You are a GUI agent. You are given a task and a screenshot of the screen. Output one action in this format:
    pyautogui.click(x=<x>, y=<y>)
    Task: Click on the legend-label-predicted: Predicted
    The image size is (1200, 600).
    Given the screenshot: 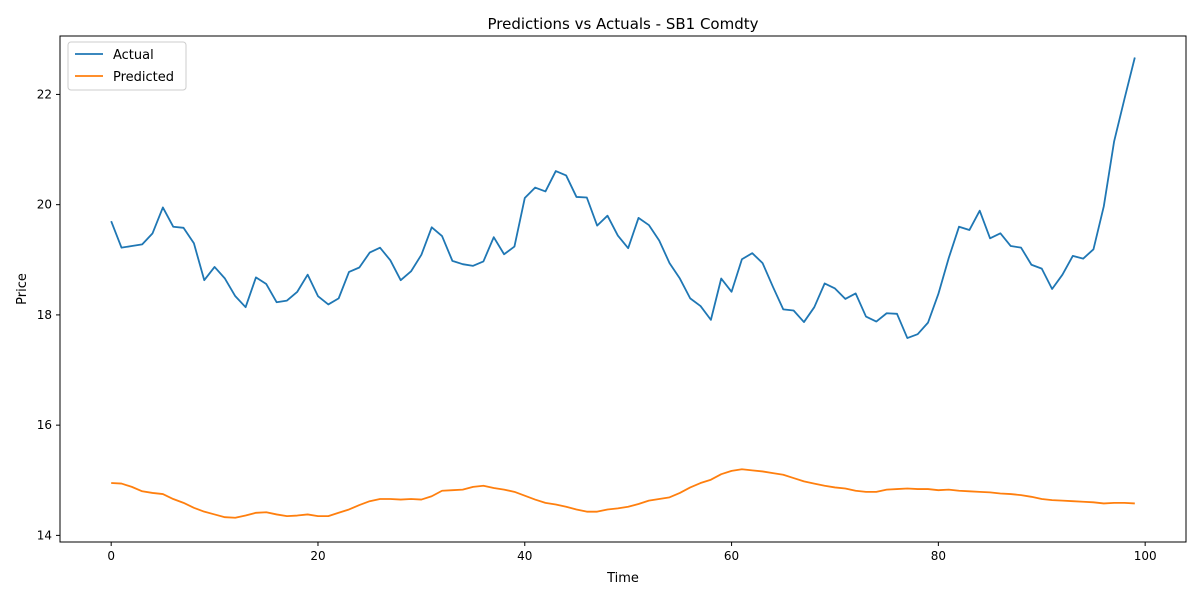 What is the action you would take?
    pyautogui.click(x=143, y=77)
    